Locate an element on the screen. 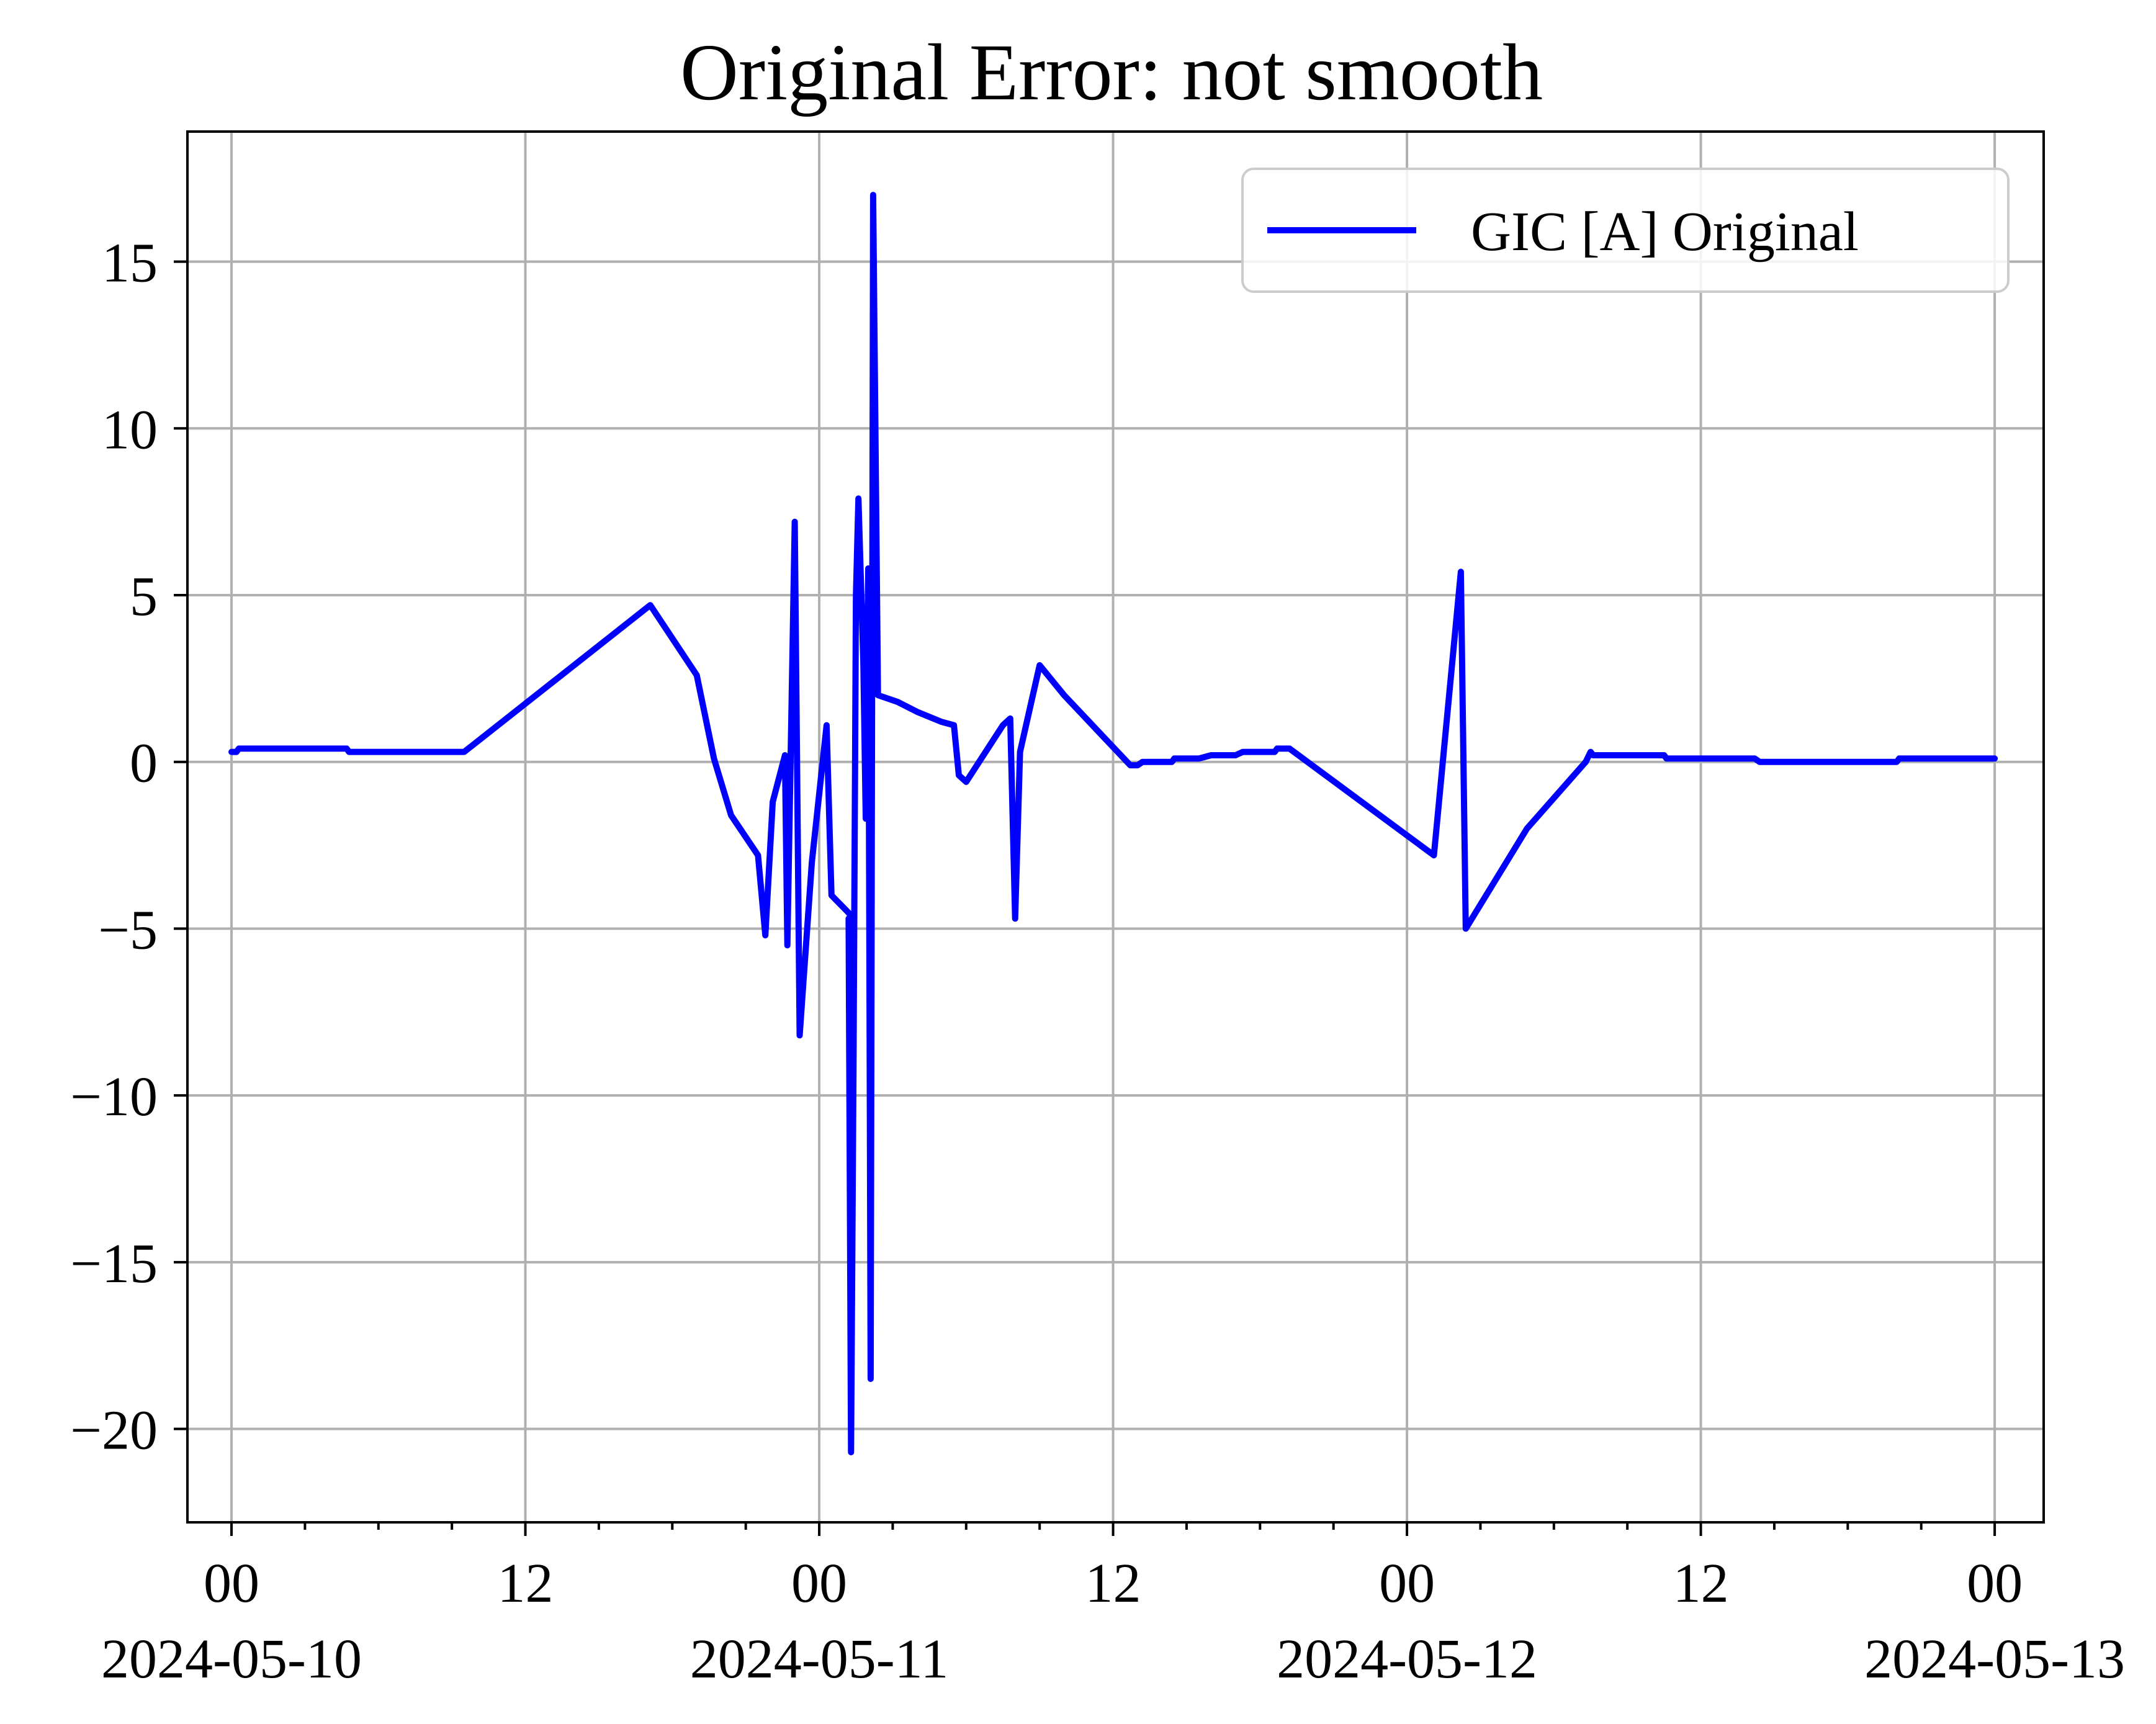  x-date-label: 2024-05-12 is located at coordinates (1407, 1659).